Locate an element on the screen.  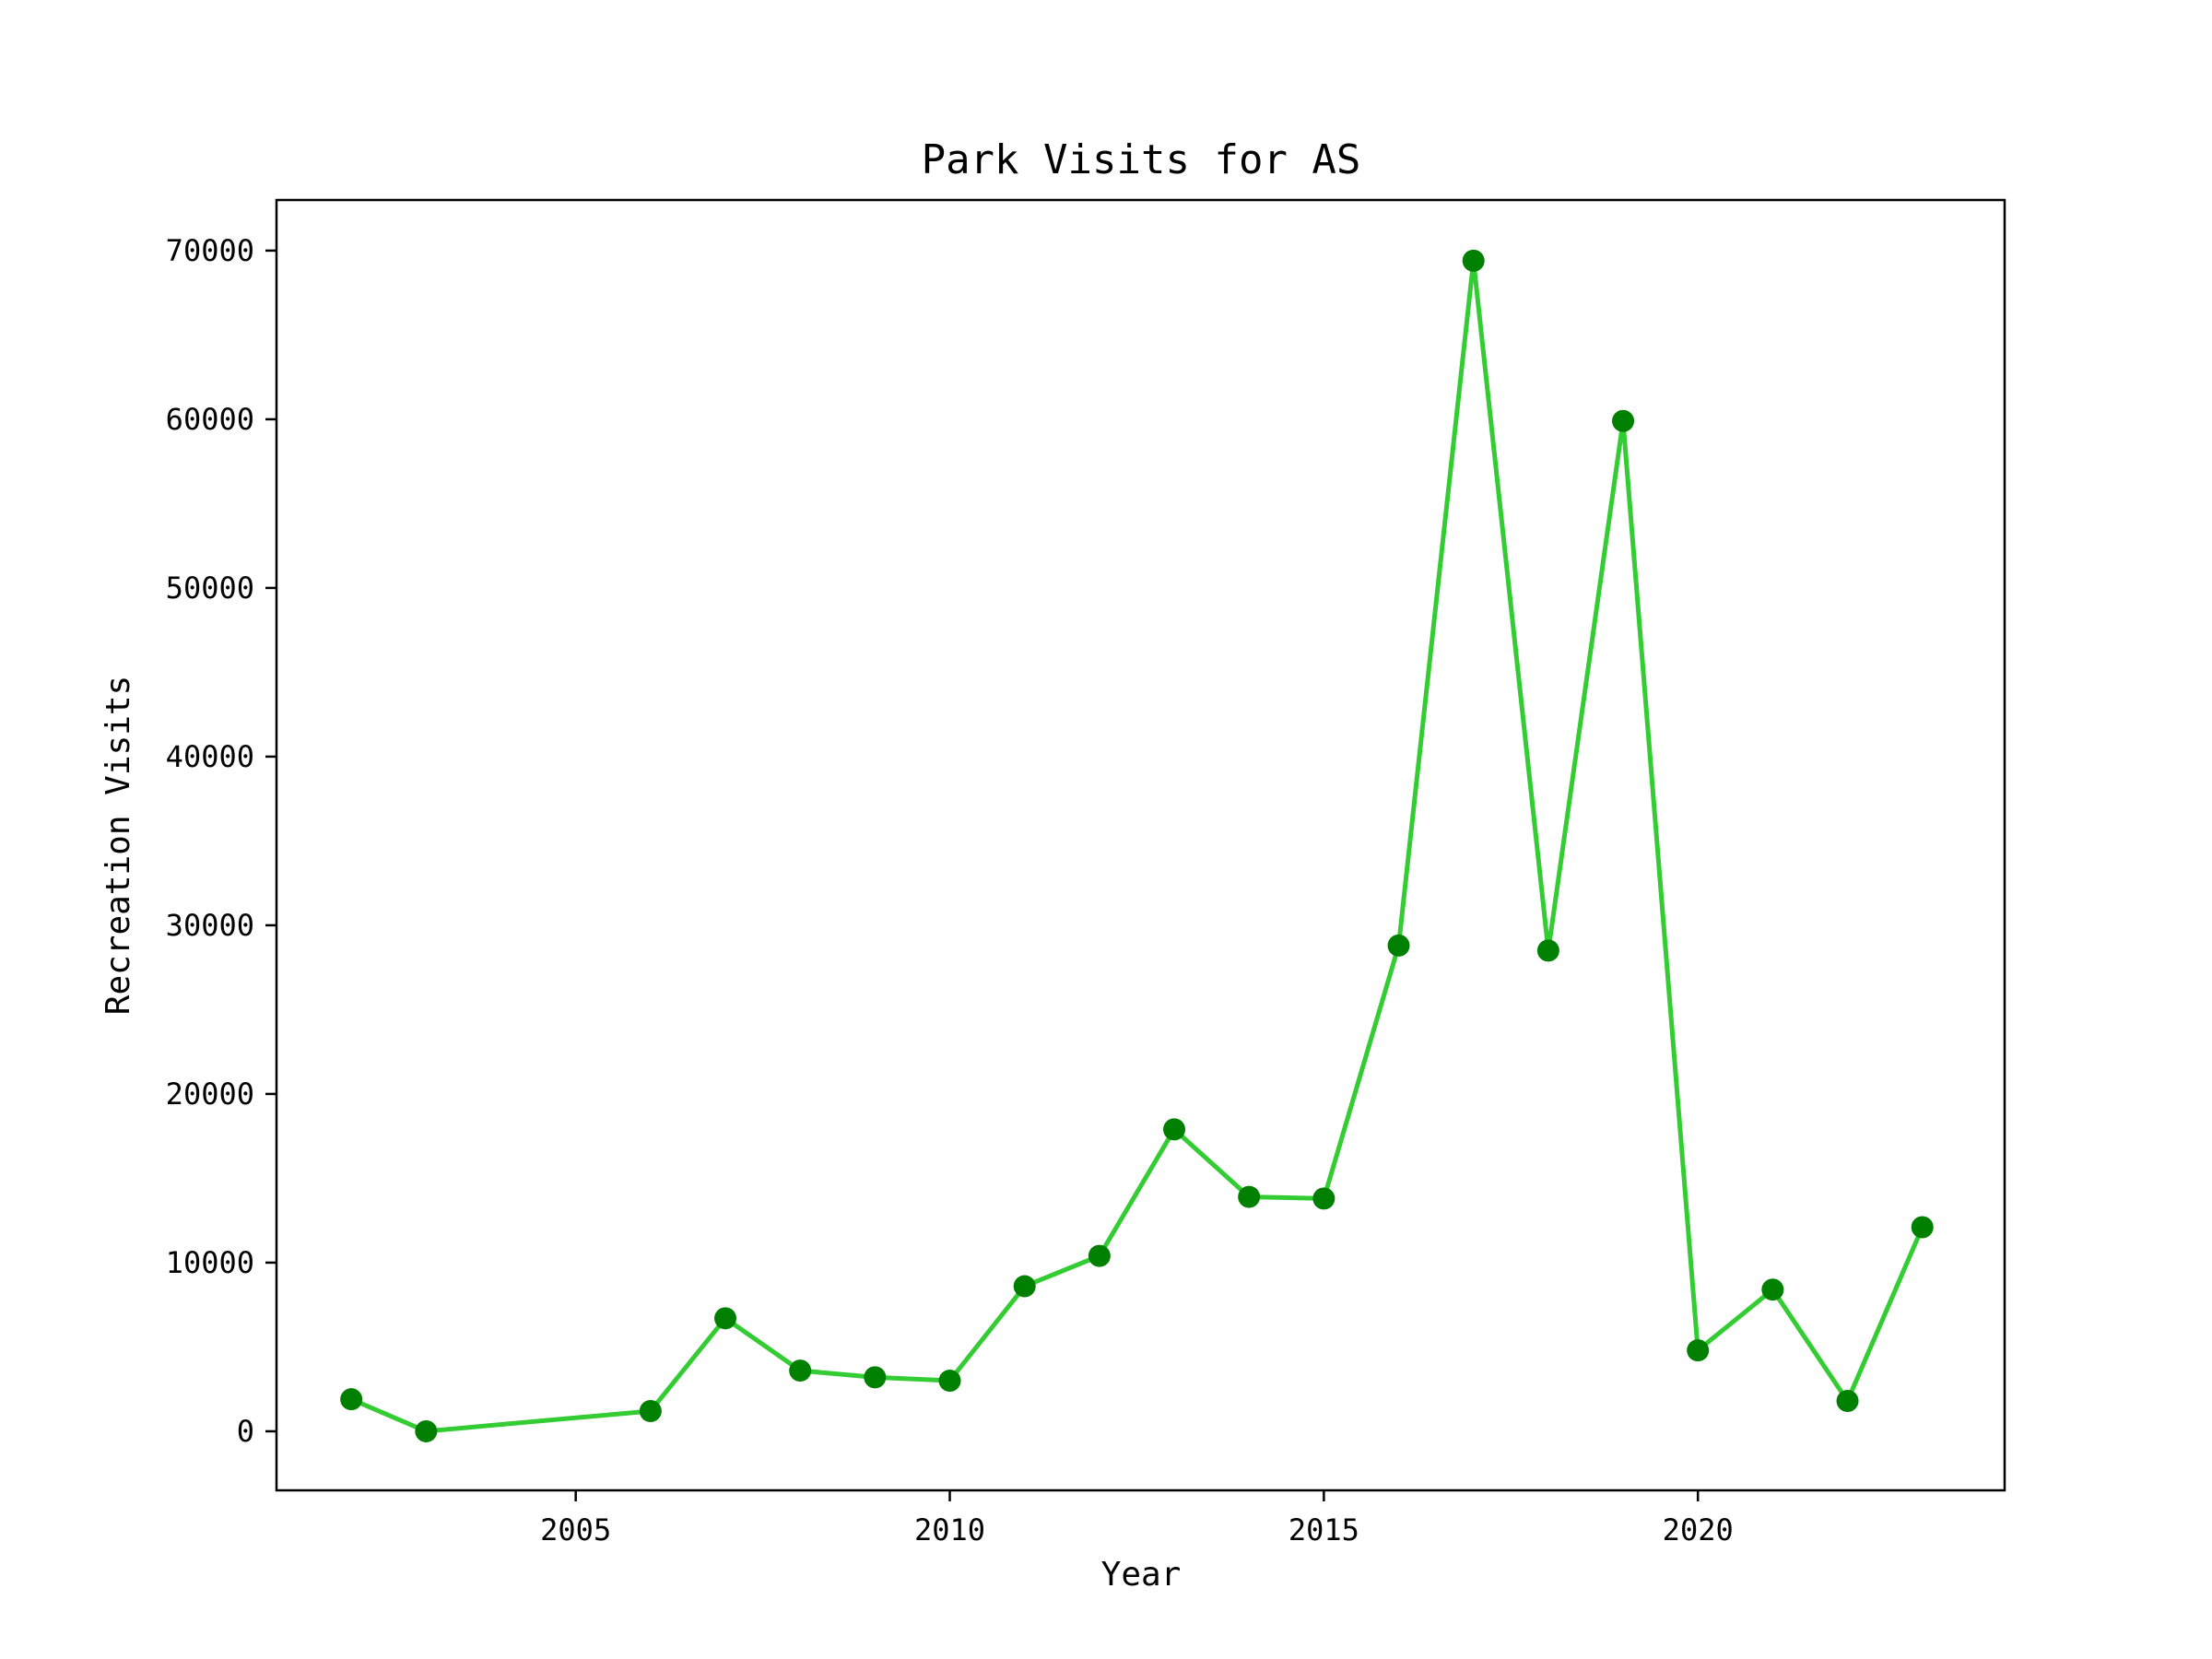
x-tick-label: 2015 is located at coordinates (1323, 1529).